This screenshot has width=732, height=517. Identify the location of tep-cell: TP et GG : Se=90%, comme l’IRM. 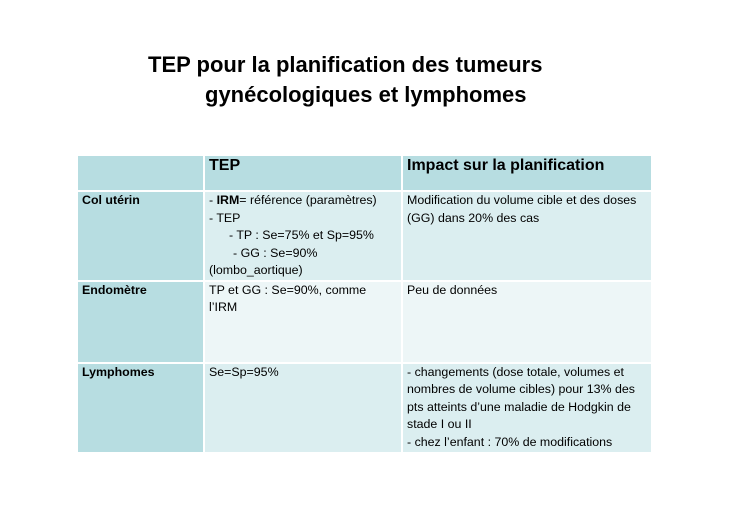
(303, 321).